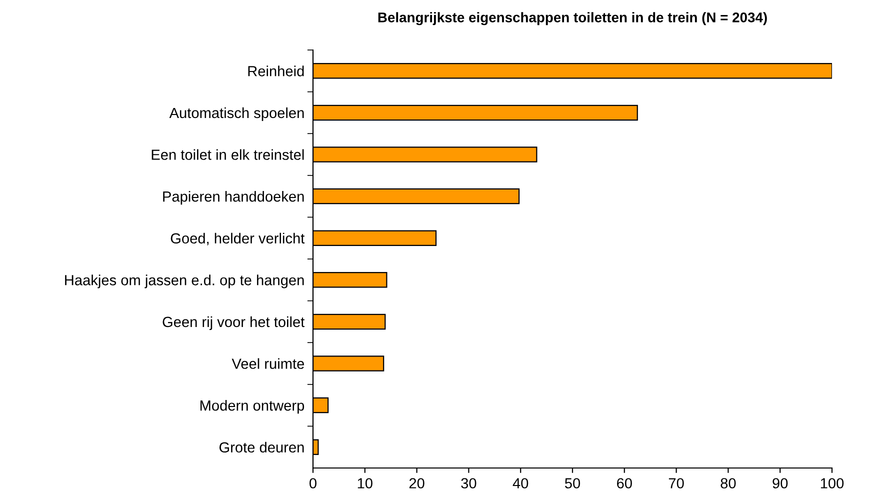 The height and width of the screenshot is (501, 870). Describe the element at coordinates (276, 71) in the screenshot. I see `y-tick-label: Reinheid` at that location.